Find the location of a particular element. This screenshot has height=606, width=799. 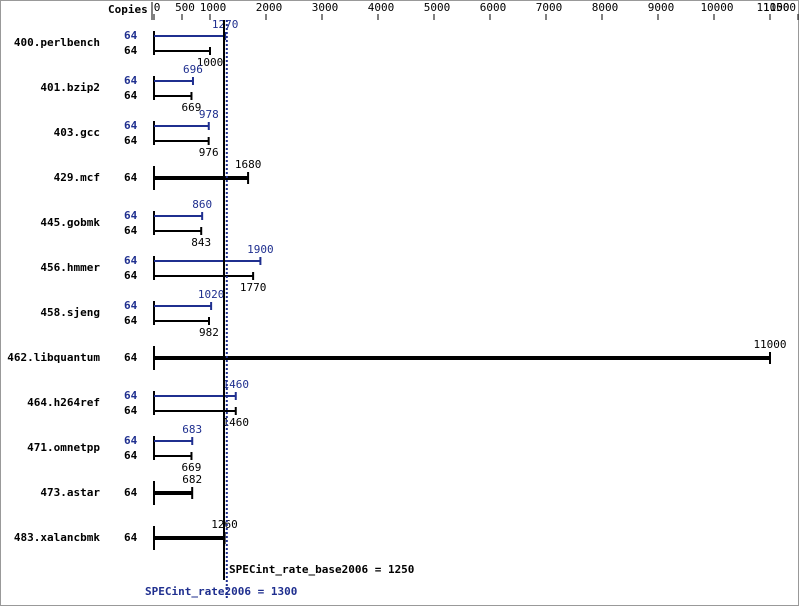

x-tick-label: 3000 is located at coordinates (325, 7).